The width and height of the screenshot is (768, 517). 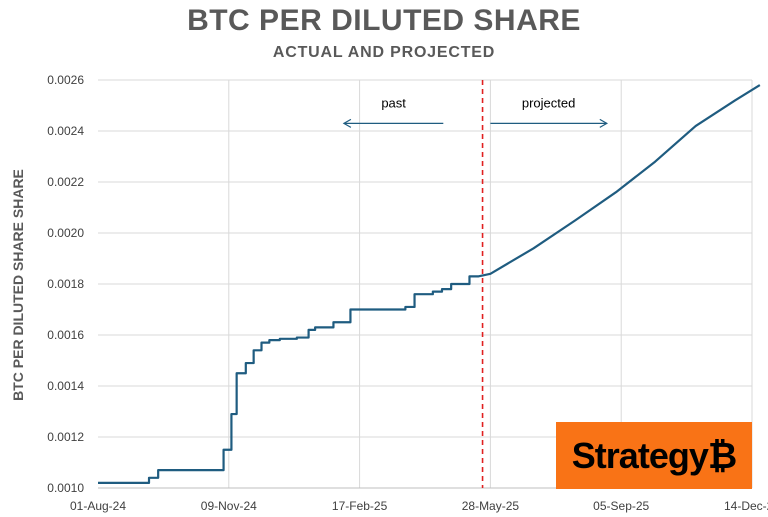 What do you see at coordinates (65, 131) in the screenshot?
I see `y-tick-label: 0.0024` at bounding box center [65, 131].